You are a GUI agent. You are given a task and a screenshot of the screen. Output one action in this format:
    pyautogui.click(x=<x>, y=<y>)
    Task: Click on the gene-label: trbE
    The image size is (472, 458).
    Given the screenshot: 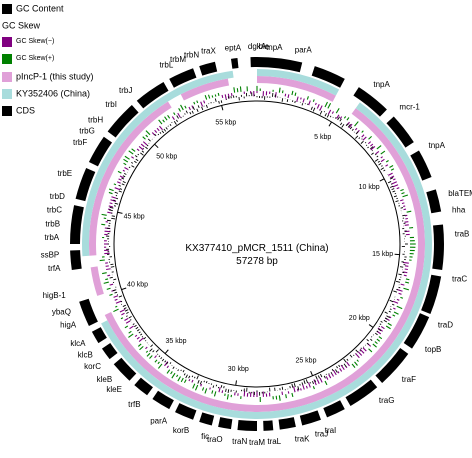 What is the action you would take?
    pyautogui.click(x=64, y=173)
    